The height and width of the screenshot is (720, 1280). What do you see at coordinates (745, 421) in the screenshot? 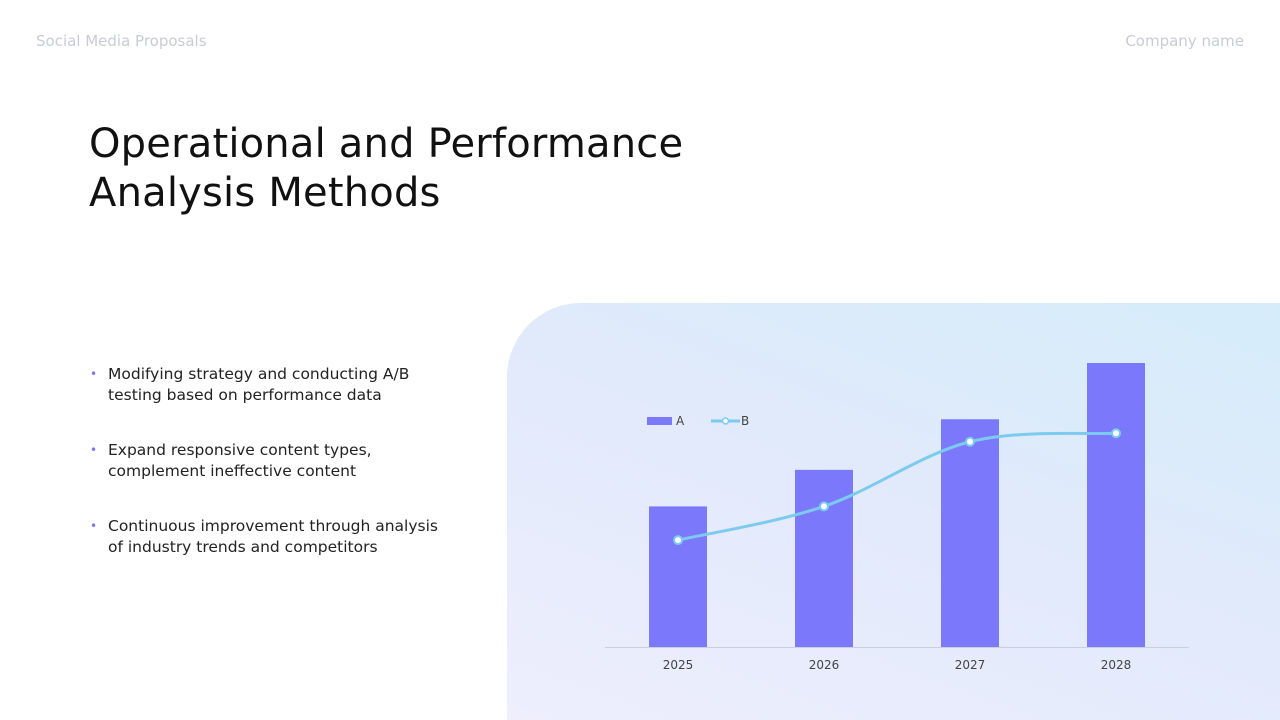
I see `legend-label-b: B` at bounding box center [745, 421].